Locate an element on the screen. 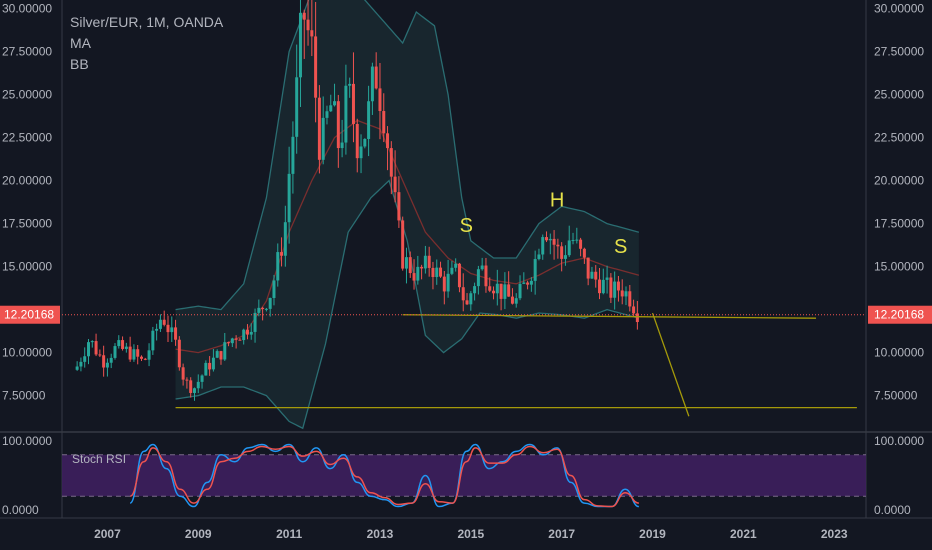  stoch-tick-right: 0.0000 is located at coordinates (892, 510).